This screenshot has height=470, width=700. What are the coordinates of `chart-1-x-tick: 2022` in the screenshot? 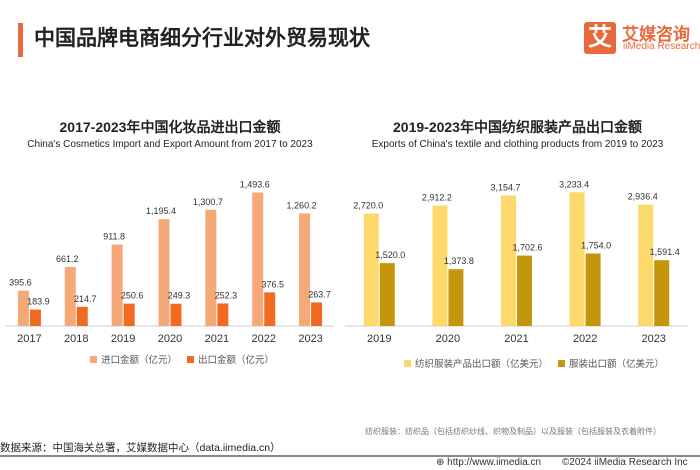 It's located at (263, 339).